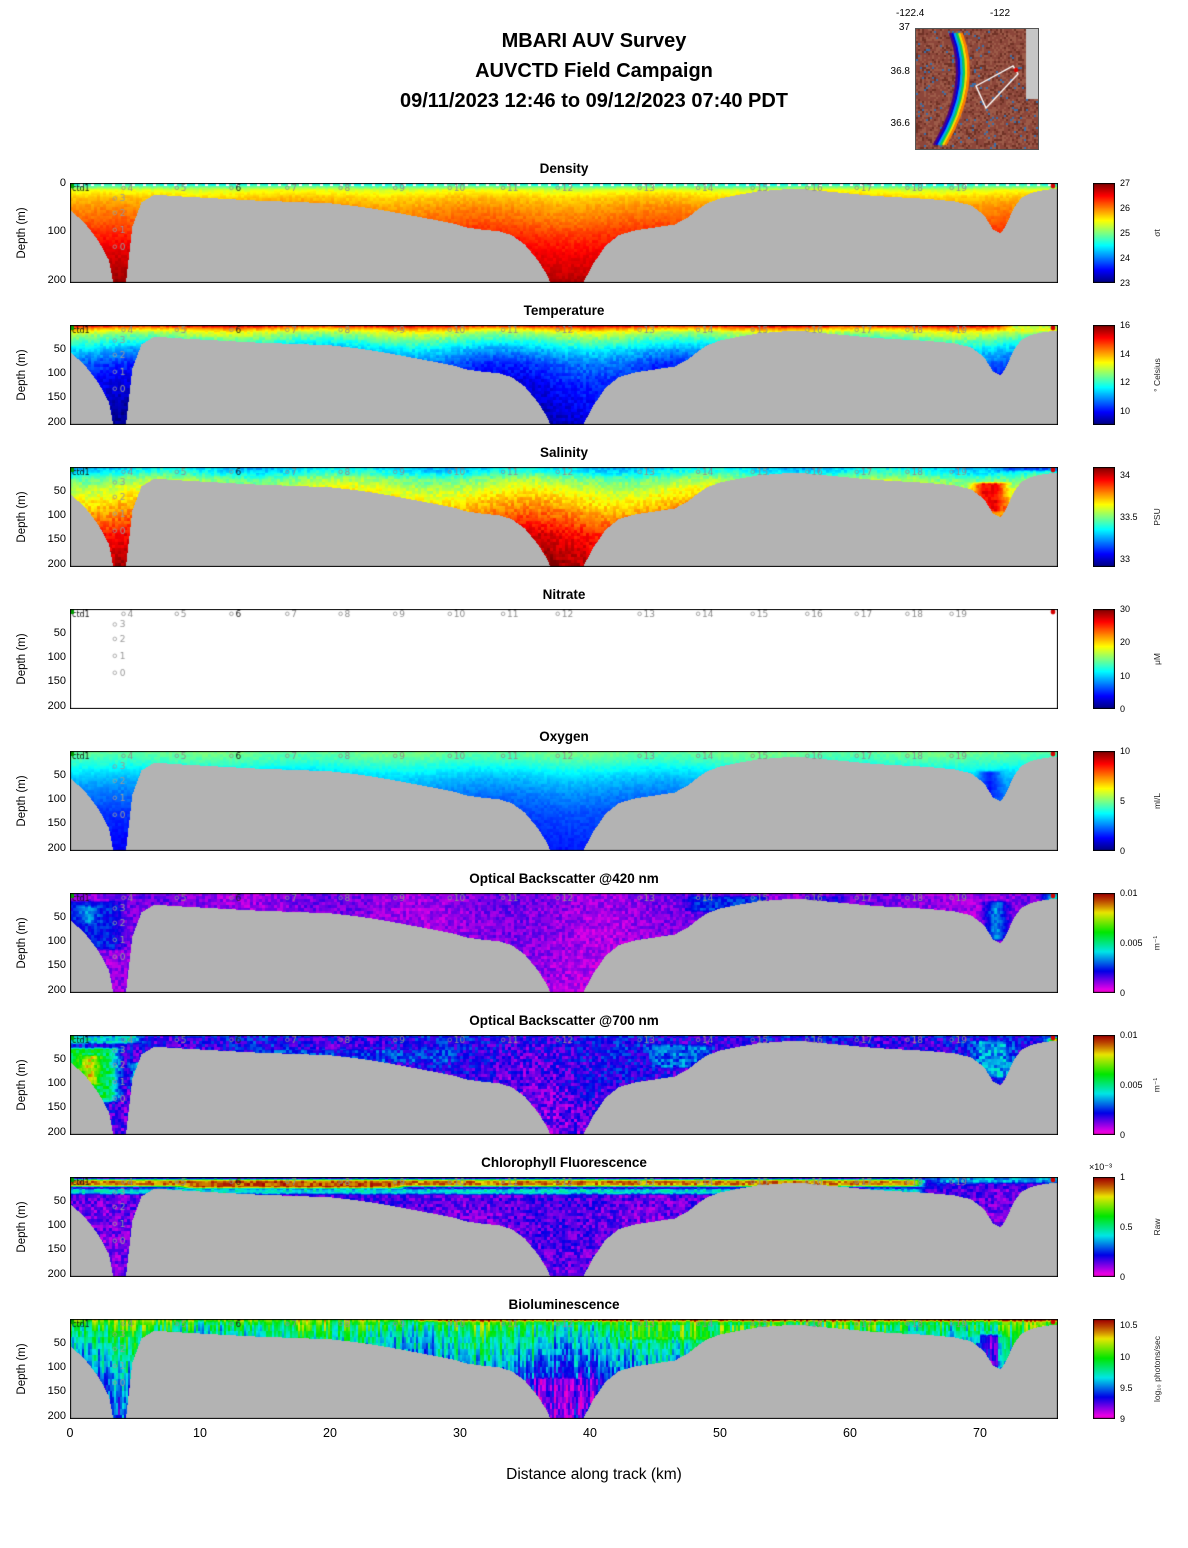  What do you see at coordinates (1125, 382) in the screenshot?
I see `colorbar-tick-label: 12` at bounding box center [1125, 382].